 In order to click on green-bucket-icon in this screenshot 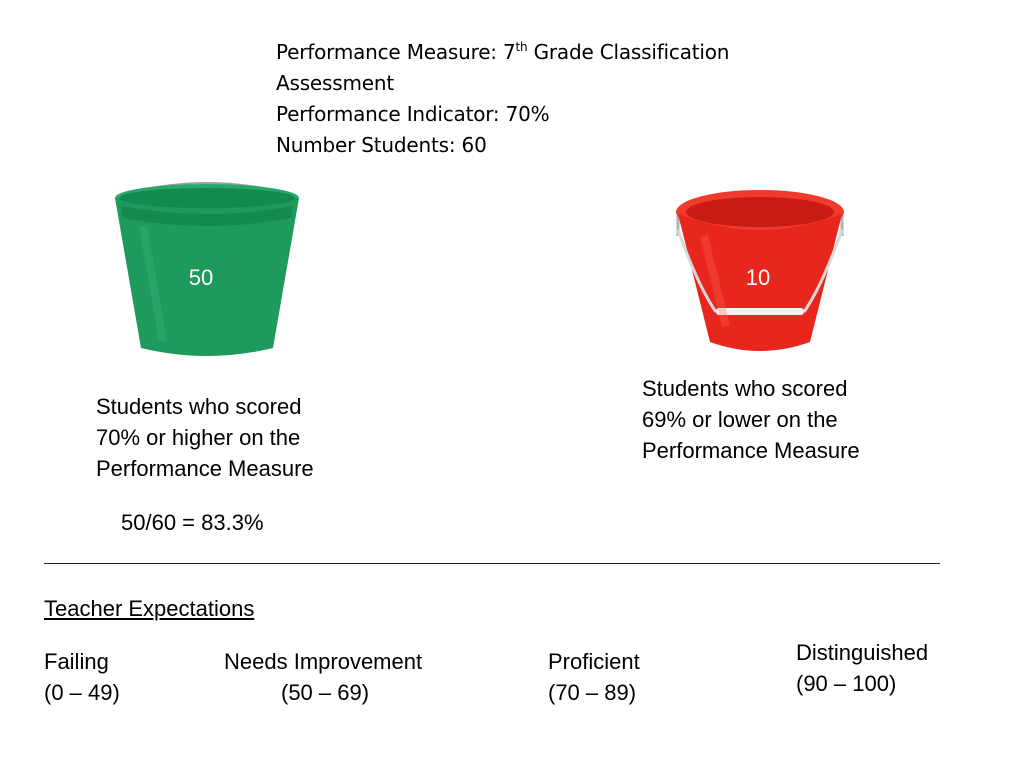, I will do `click(207, 269)`.